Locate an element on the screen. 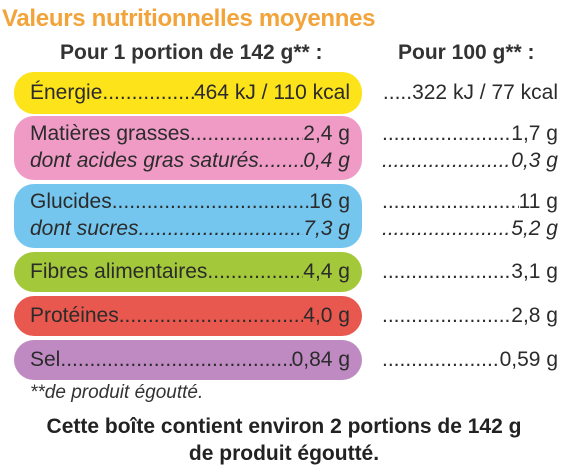  acides-gras-per100-row: 0,3 g is located at coordinates (470, 161).